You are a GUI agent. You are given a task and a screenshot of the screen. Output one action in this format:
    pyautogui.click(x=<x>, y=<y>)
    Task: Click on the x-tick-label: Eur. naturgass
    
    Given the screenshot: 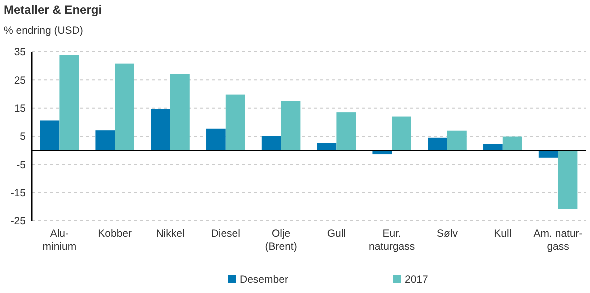 What is the action you would take?
    pyautogui.click(x=392, y=240)
    